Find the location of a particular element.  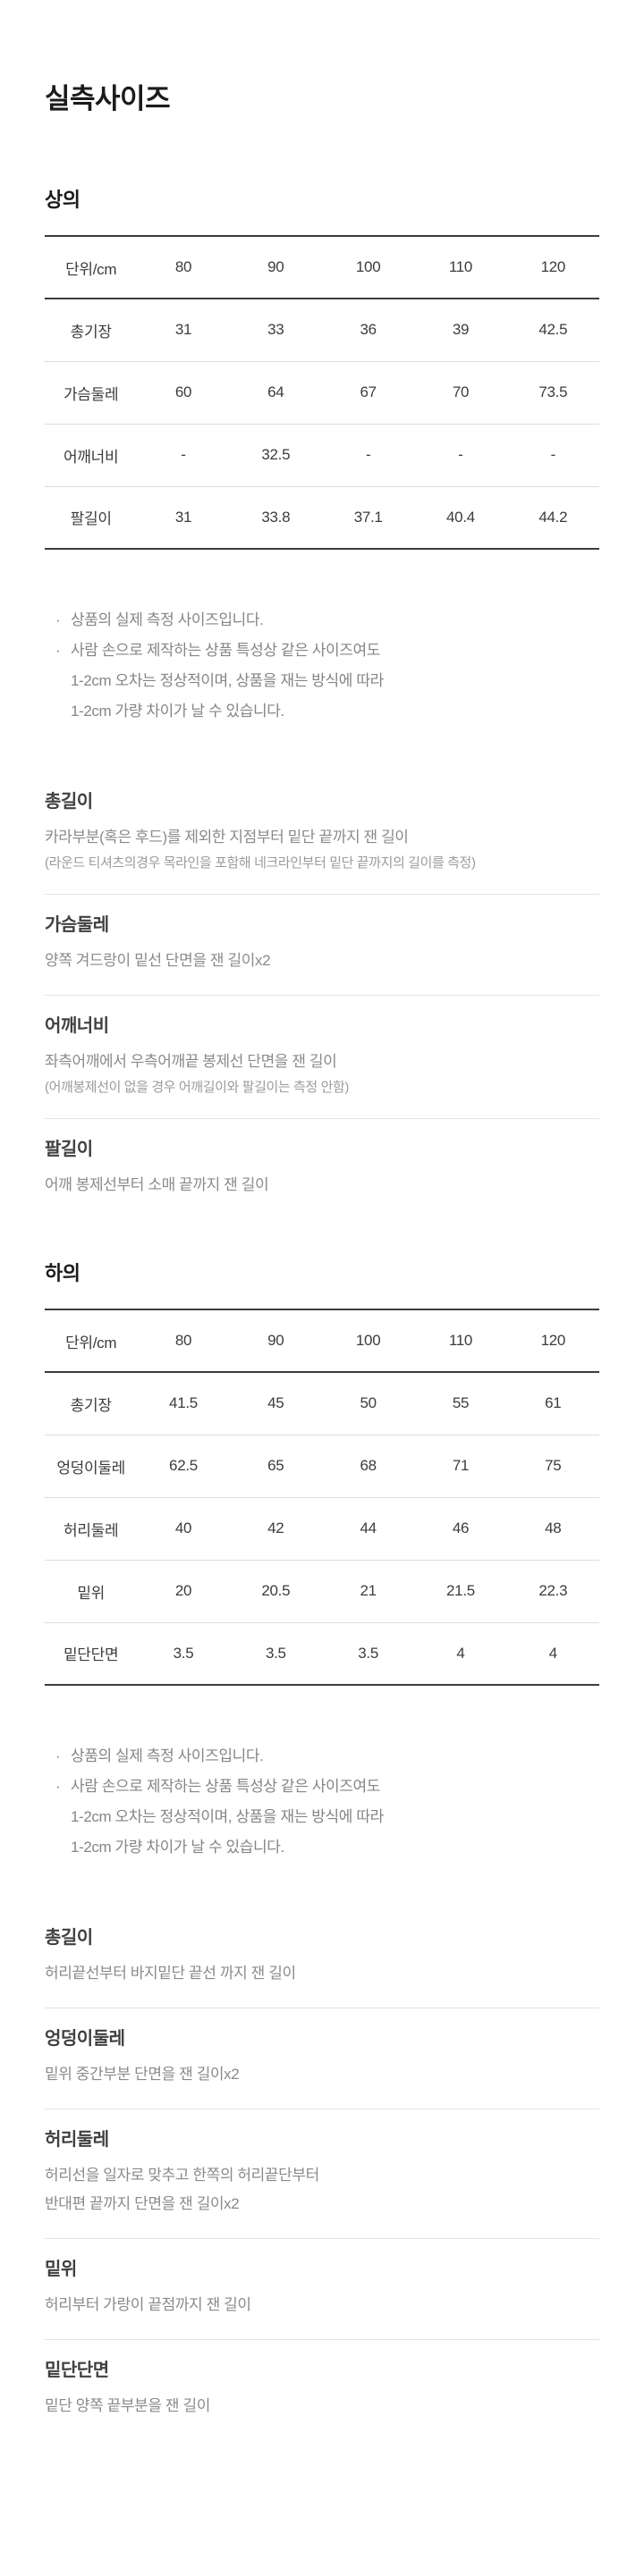

value-cell: 60 is located at coordinates (183, 392).